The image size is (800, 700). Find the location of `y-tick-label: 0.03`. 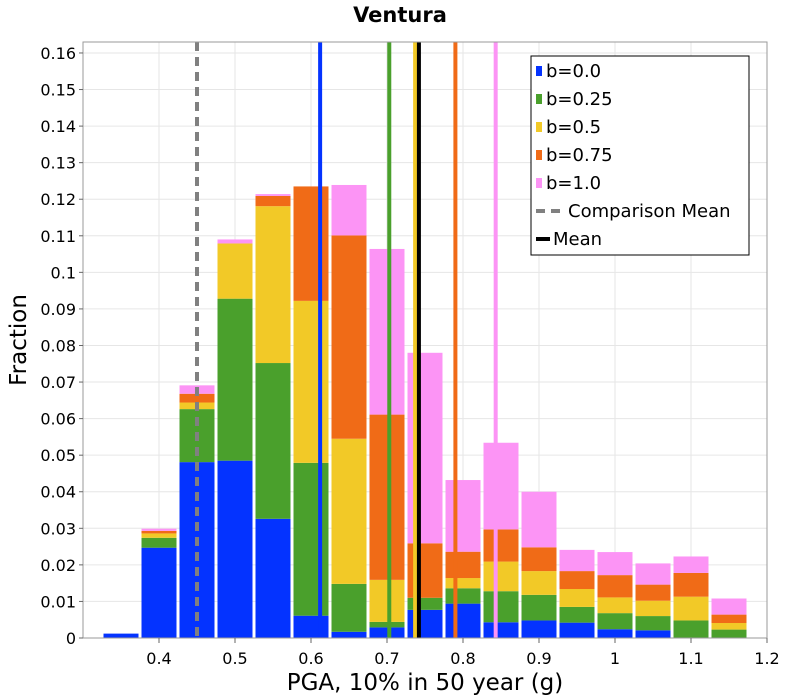

y-tick-label: 0.03 is located at coordinates (58, 528).